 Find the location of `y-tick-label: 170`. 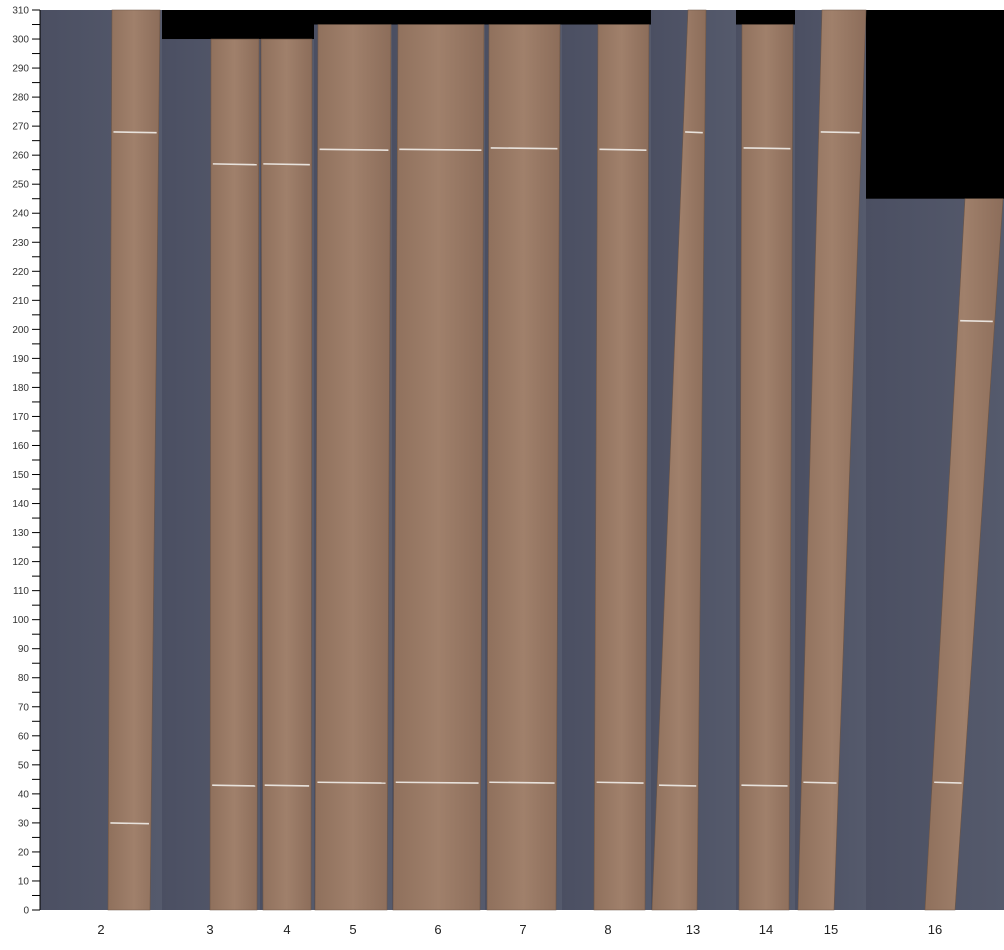

y-tick-label: 170 is located at coordinates (20, 417).